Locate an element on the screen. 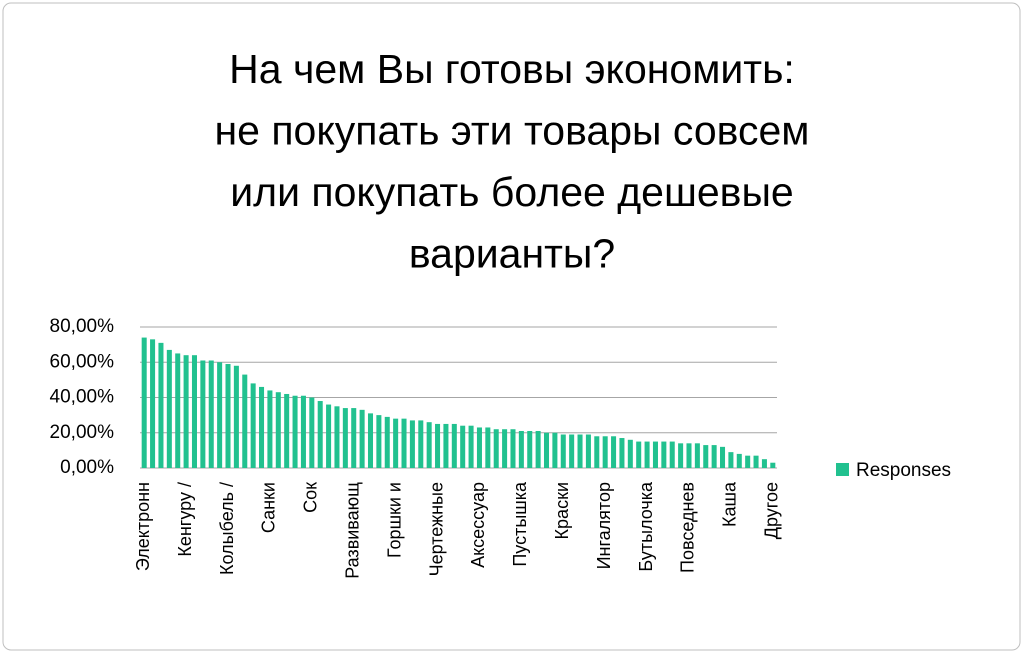  legend-label: Responses is located at coordinates (903, 470).